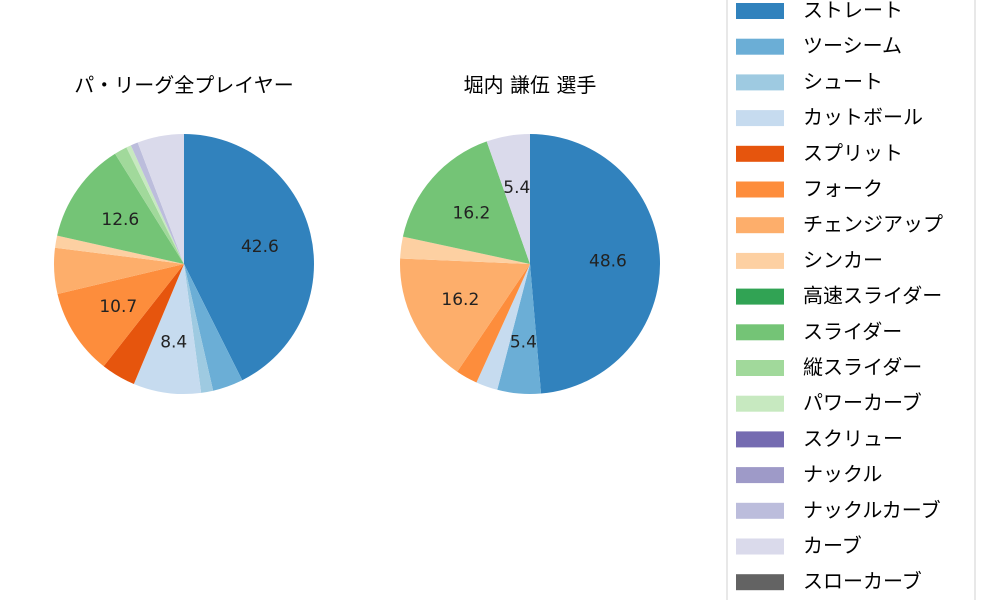 This screenshot has height=600, width=1000. Describe the element at coordinates (843, 260) in the screenshot. I see `legend-label: シンカー` at that location.